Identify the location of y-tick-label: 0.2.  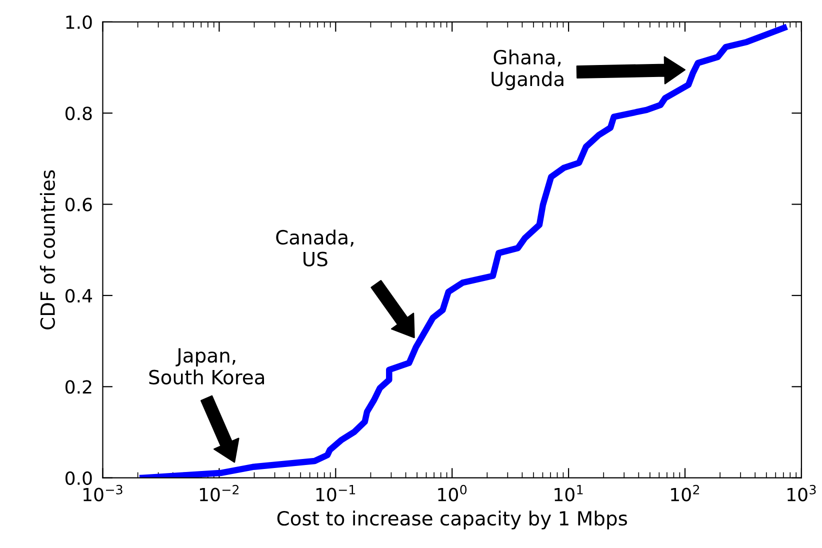
(79, 387).